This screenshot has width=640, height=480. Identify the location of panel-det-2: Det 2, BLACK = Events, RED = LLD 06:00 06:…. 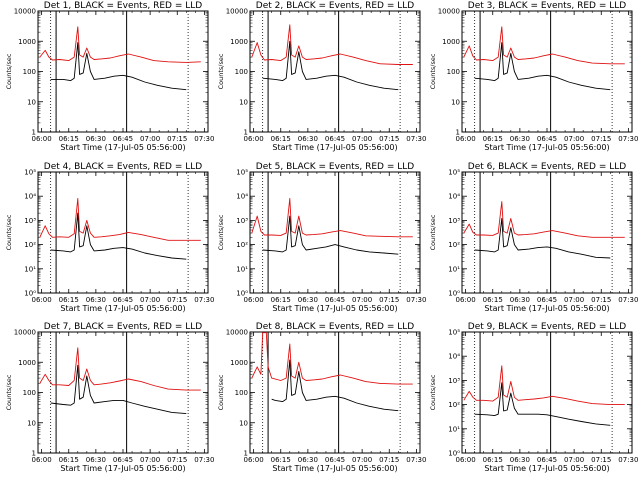
(321, 76).